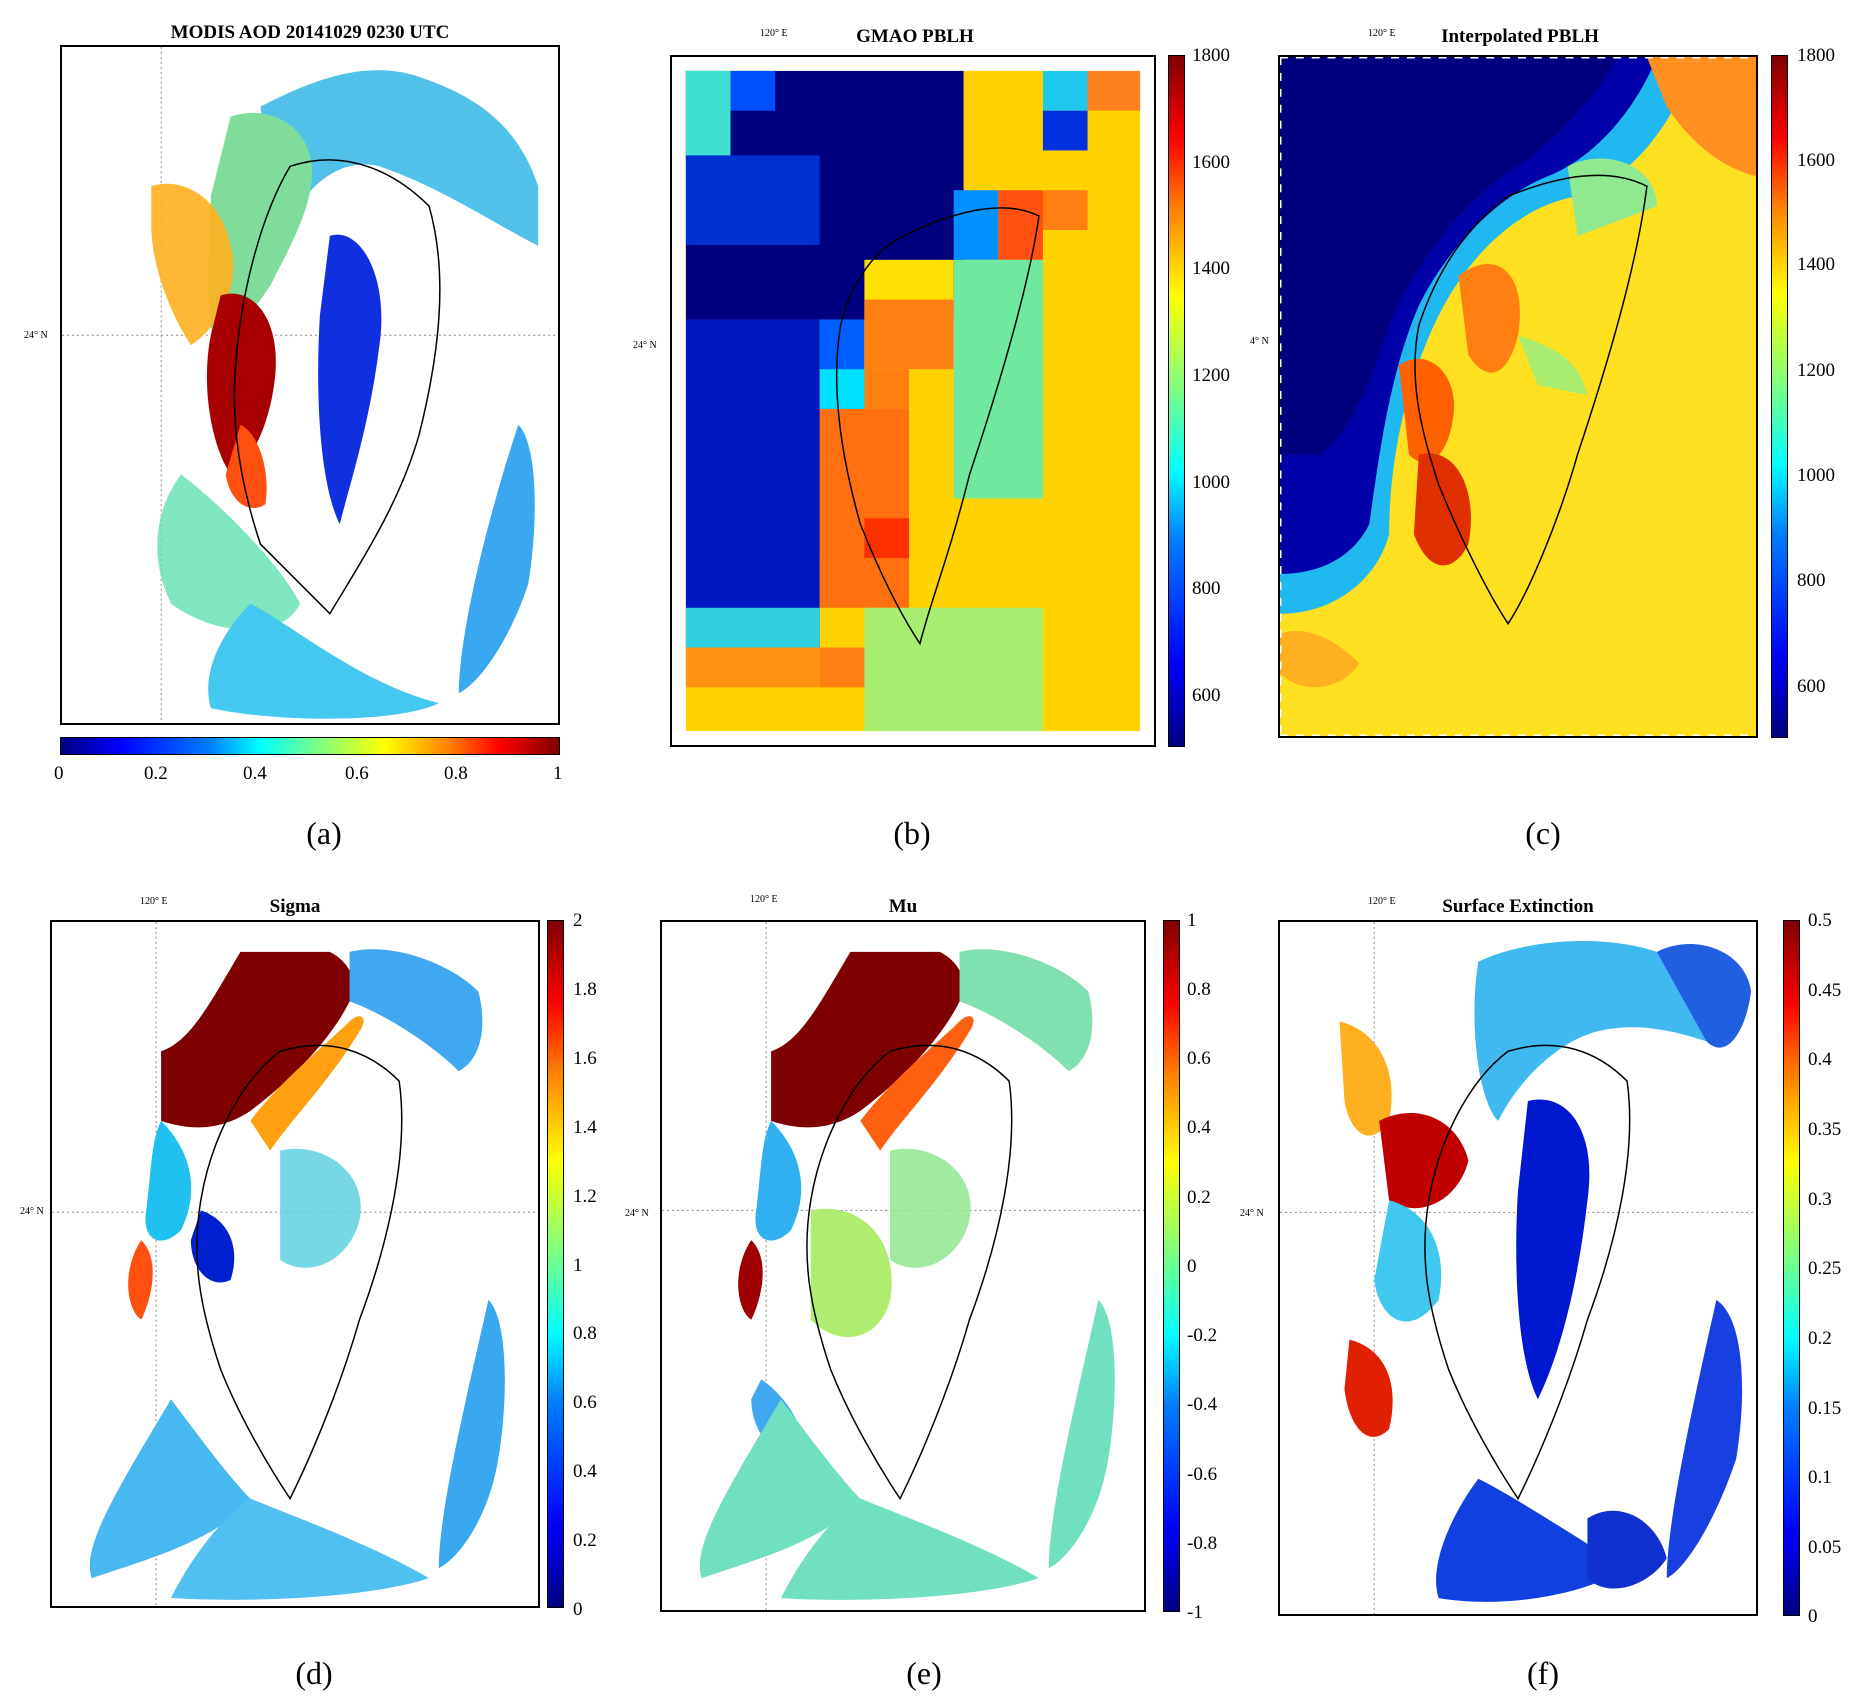 The image size is (1859, 1702). I want to click on panel-f-tick: 0.5, so click(1820, 920).